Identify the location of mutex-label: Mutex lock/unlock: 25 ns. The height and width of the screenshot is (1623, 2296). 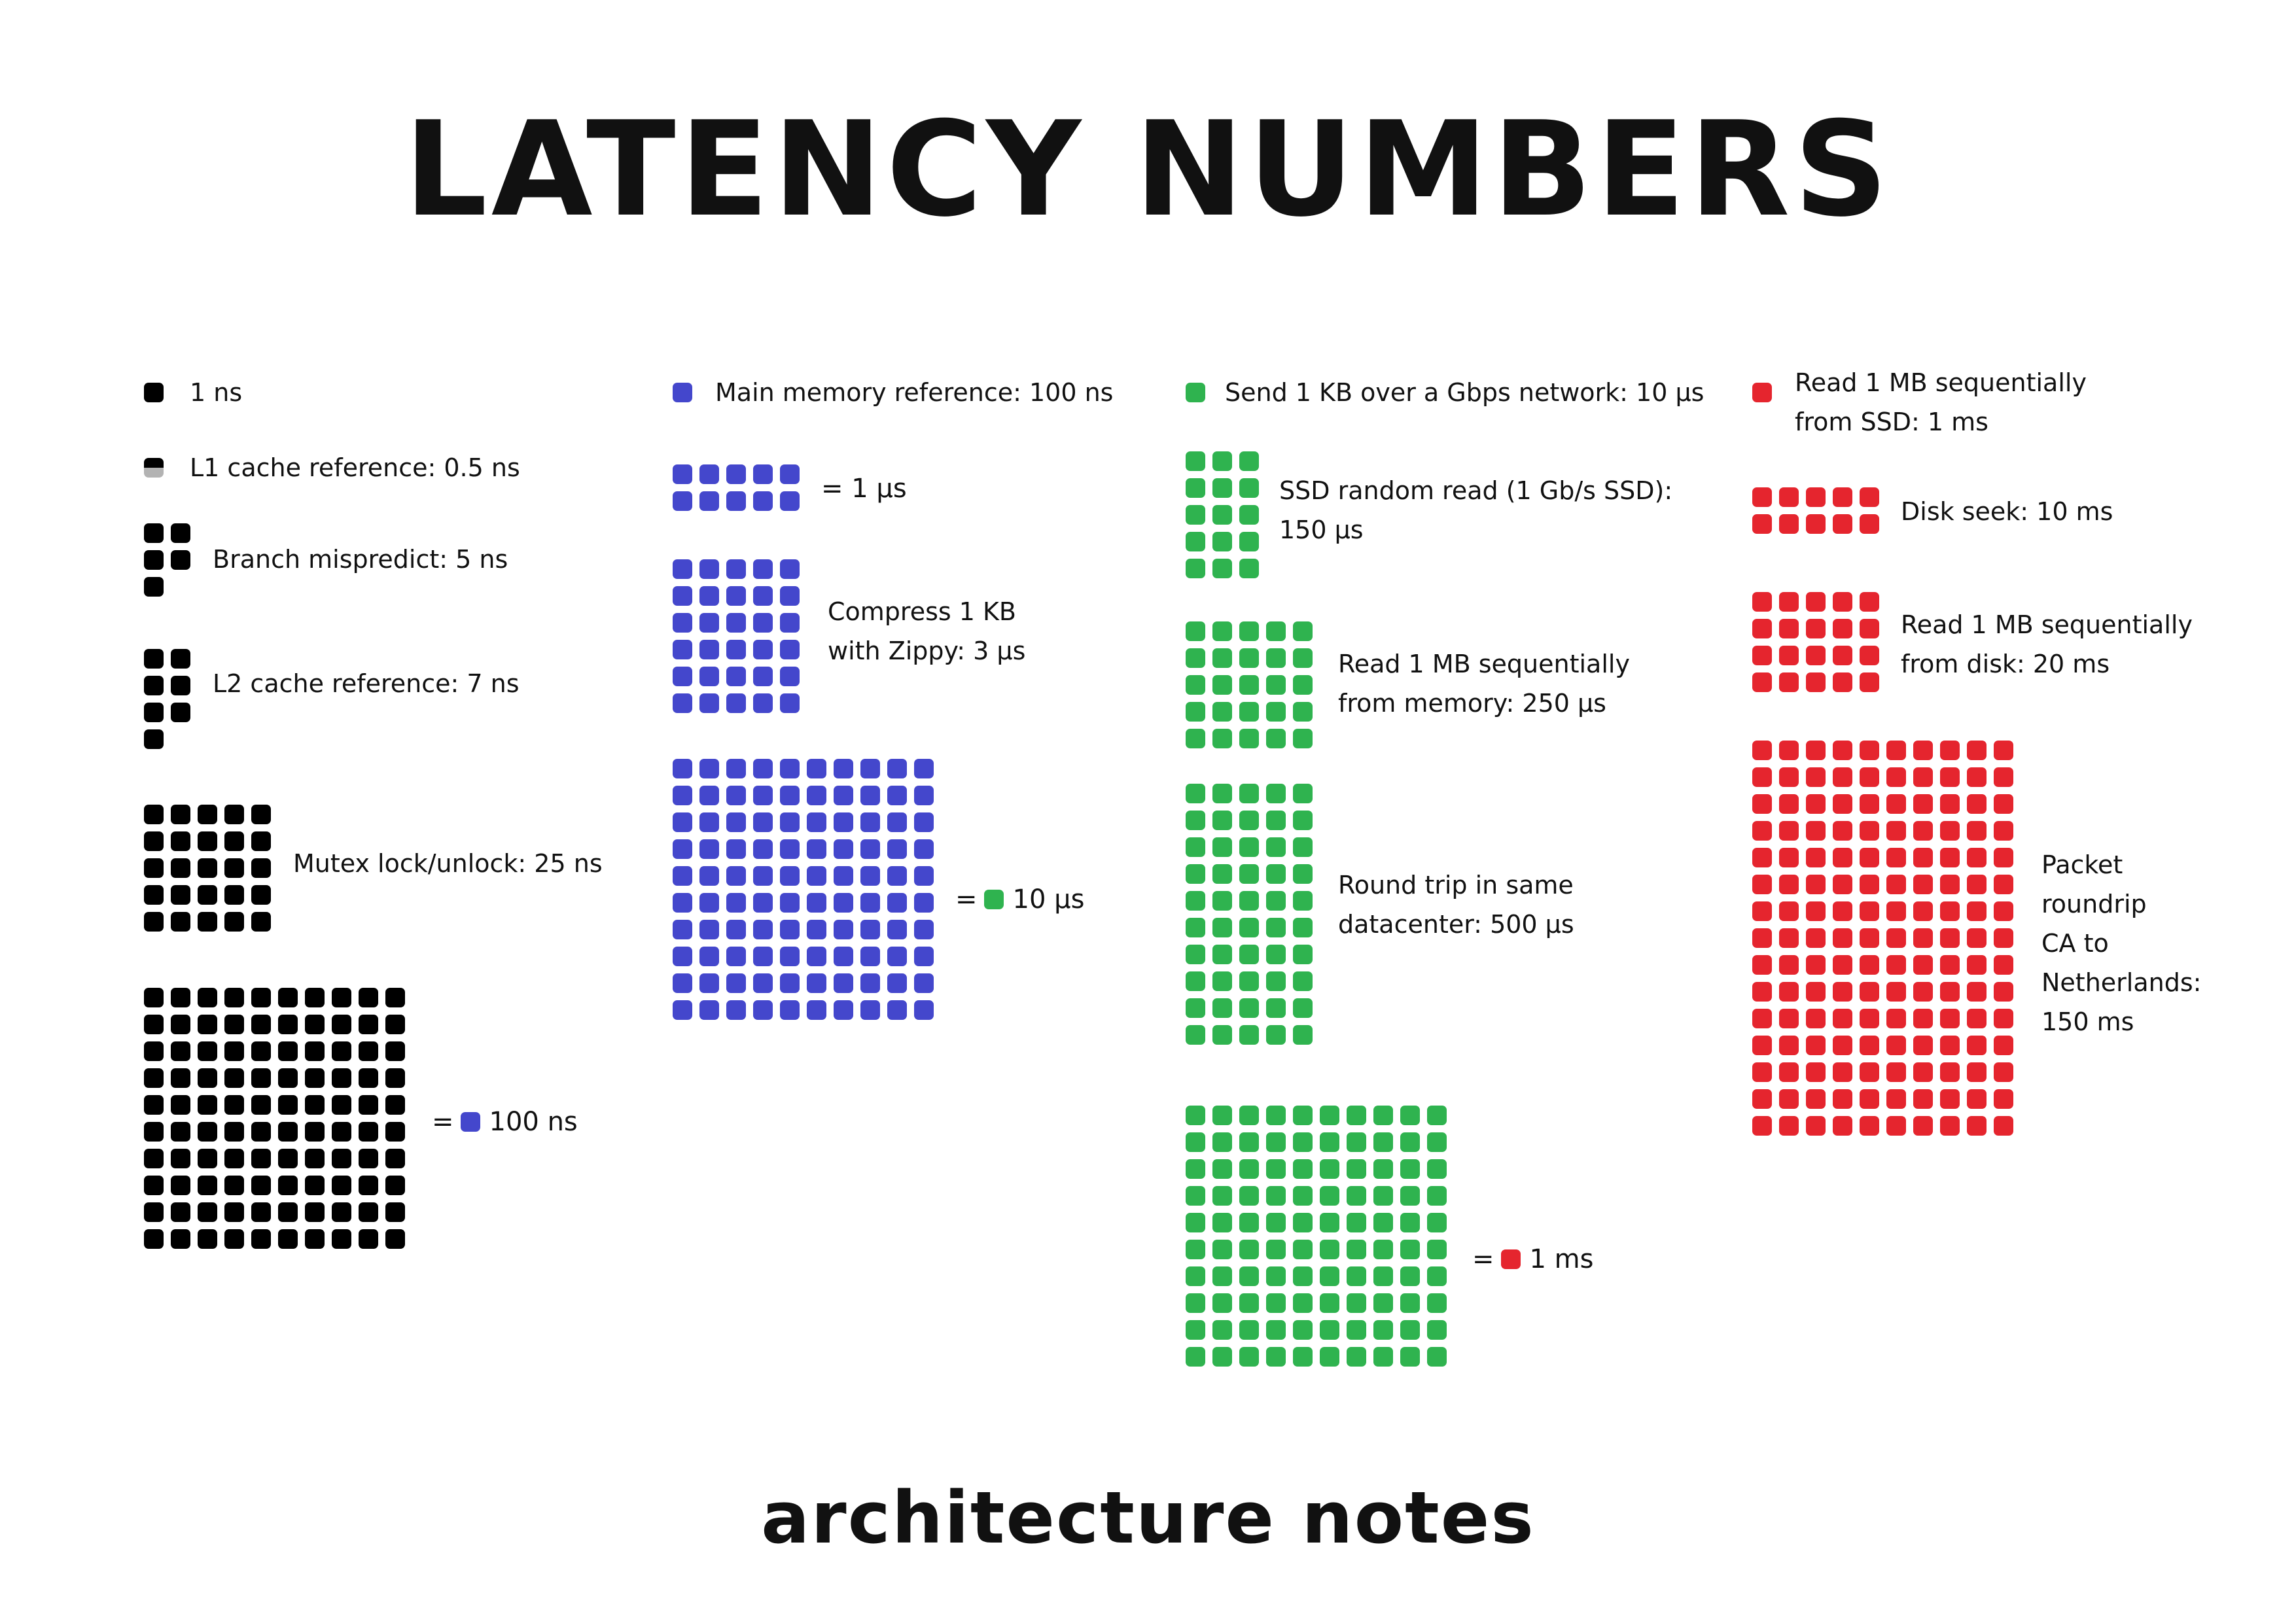
(448, 864).